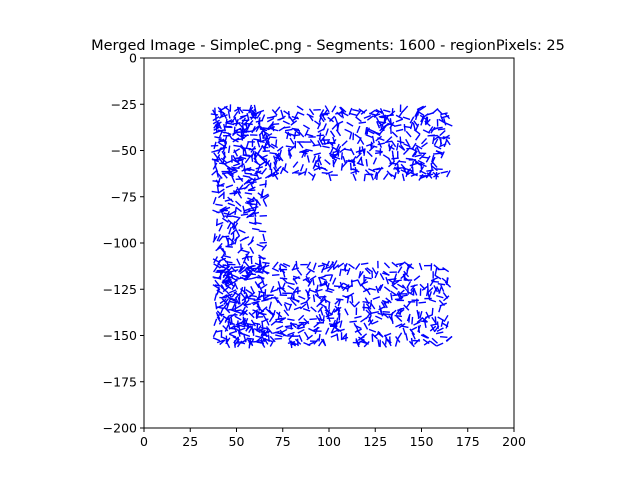 Image resolution: width=640 pixels, height=480 pixels. I want to click on y-tick-label: −25, so click(124, 104).